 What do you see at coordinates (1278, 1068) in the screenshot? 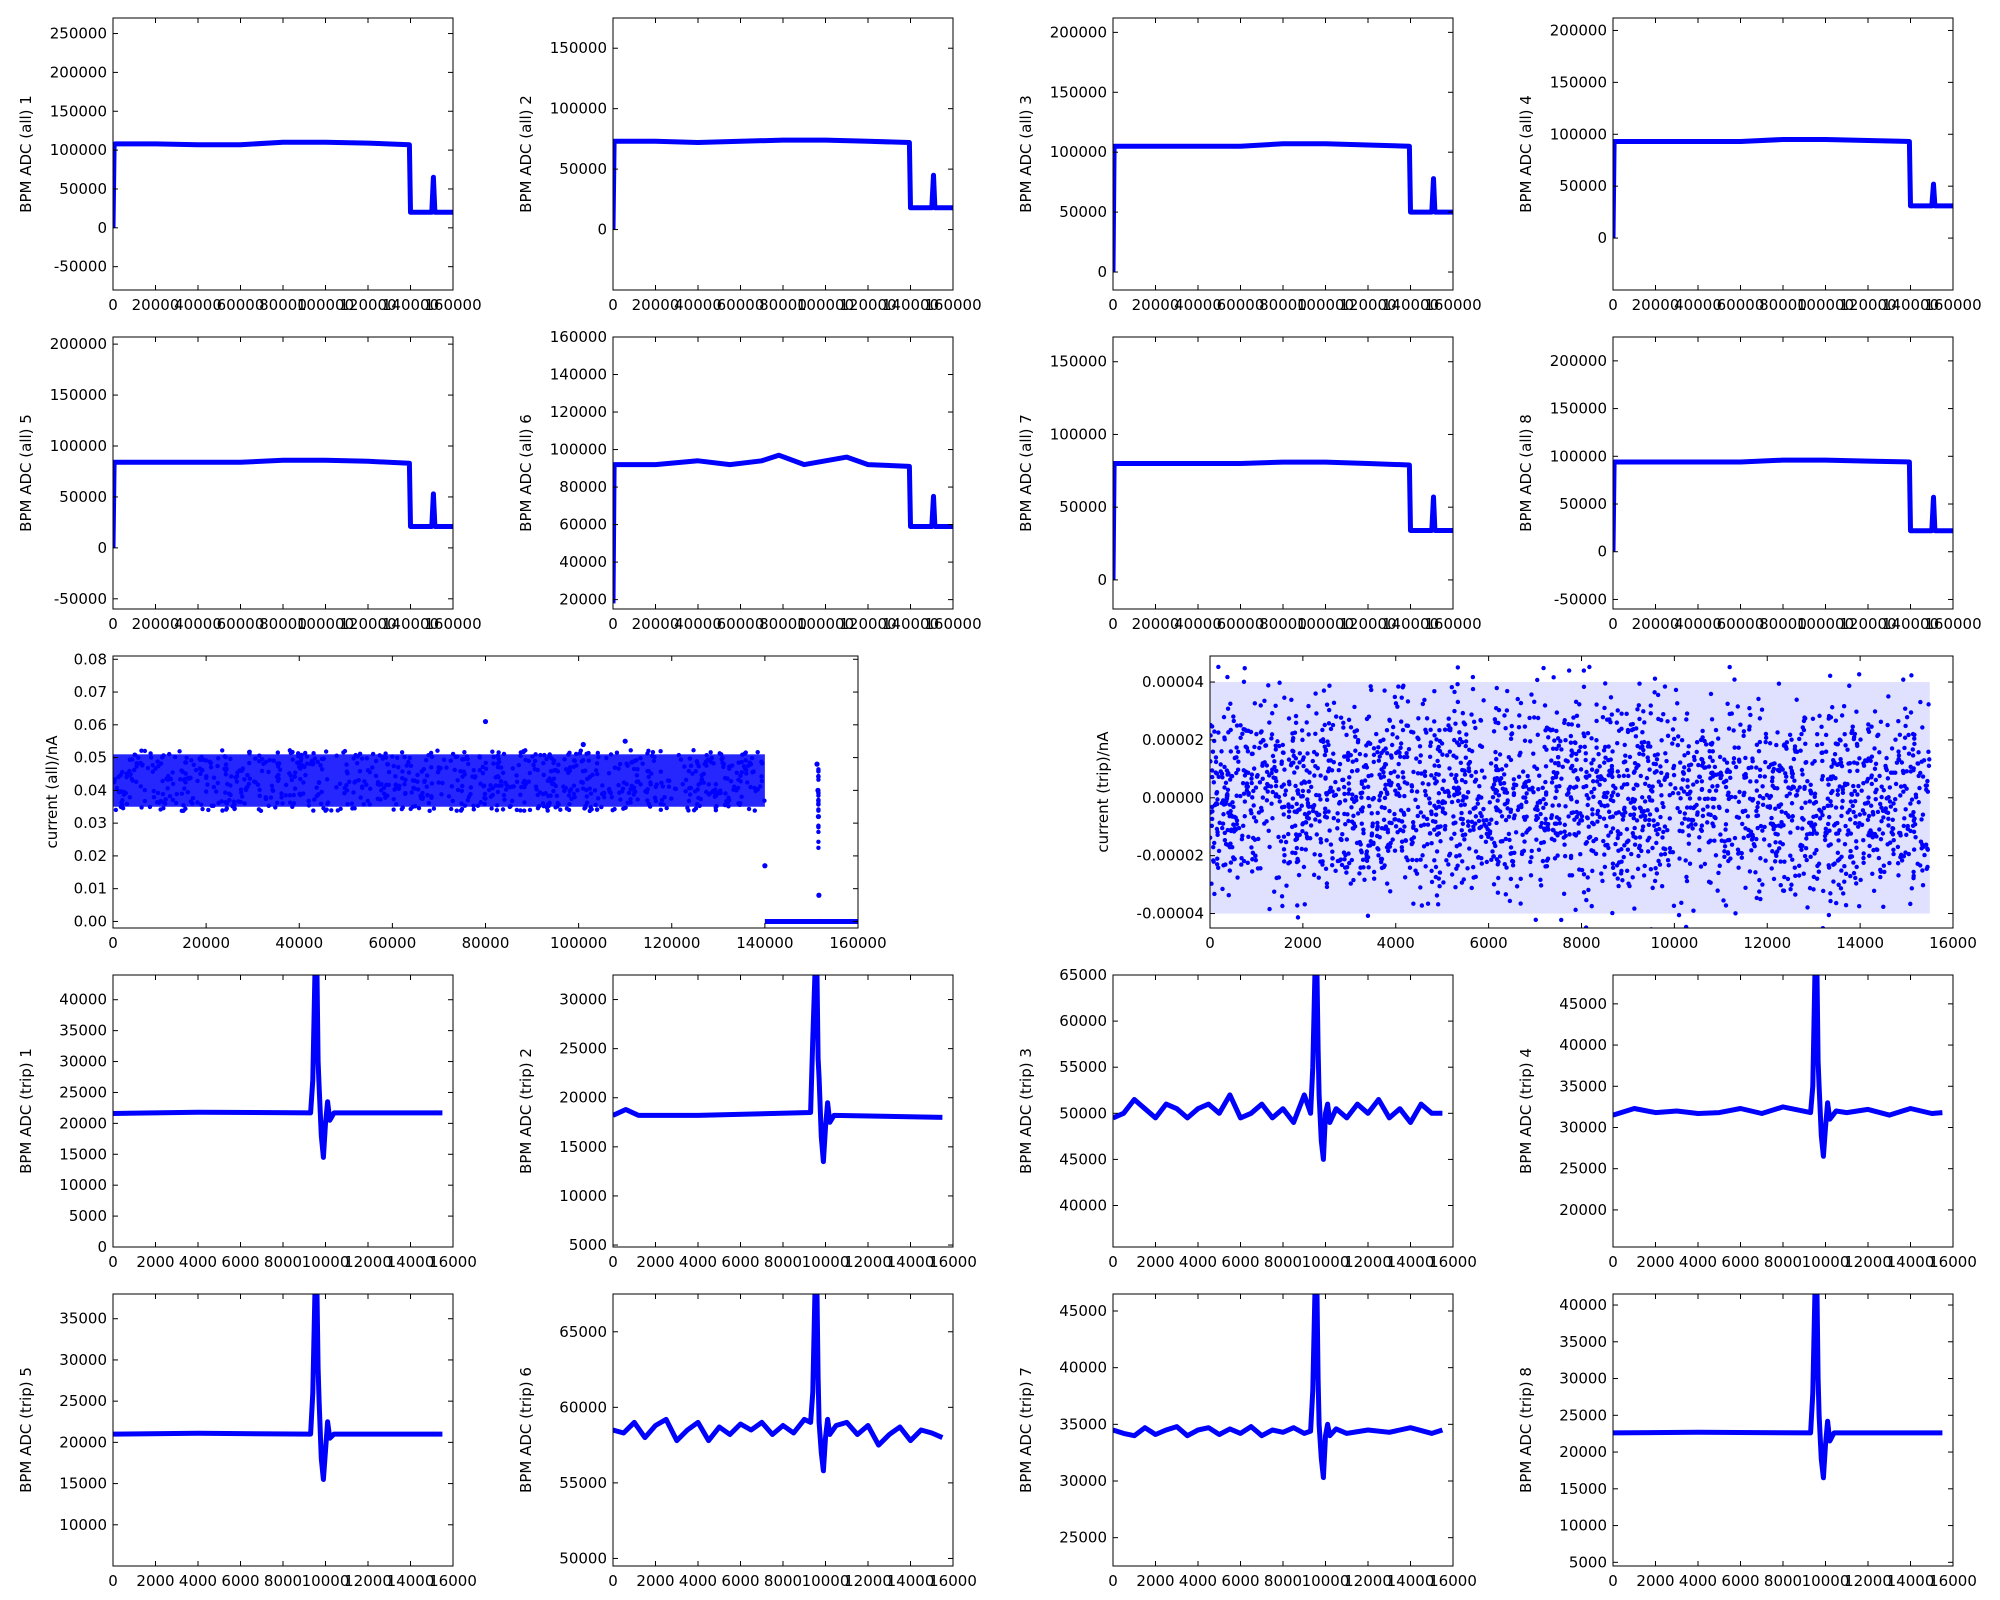
I see `series-line` at bounding box center [1278, 1068].